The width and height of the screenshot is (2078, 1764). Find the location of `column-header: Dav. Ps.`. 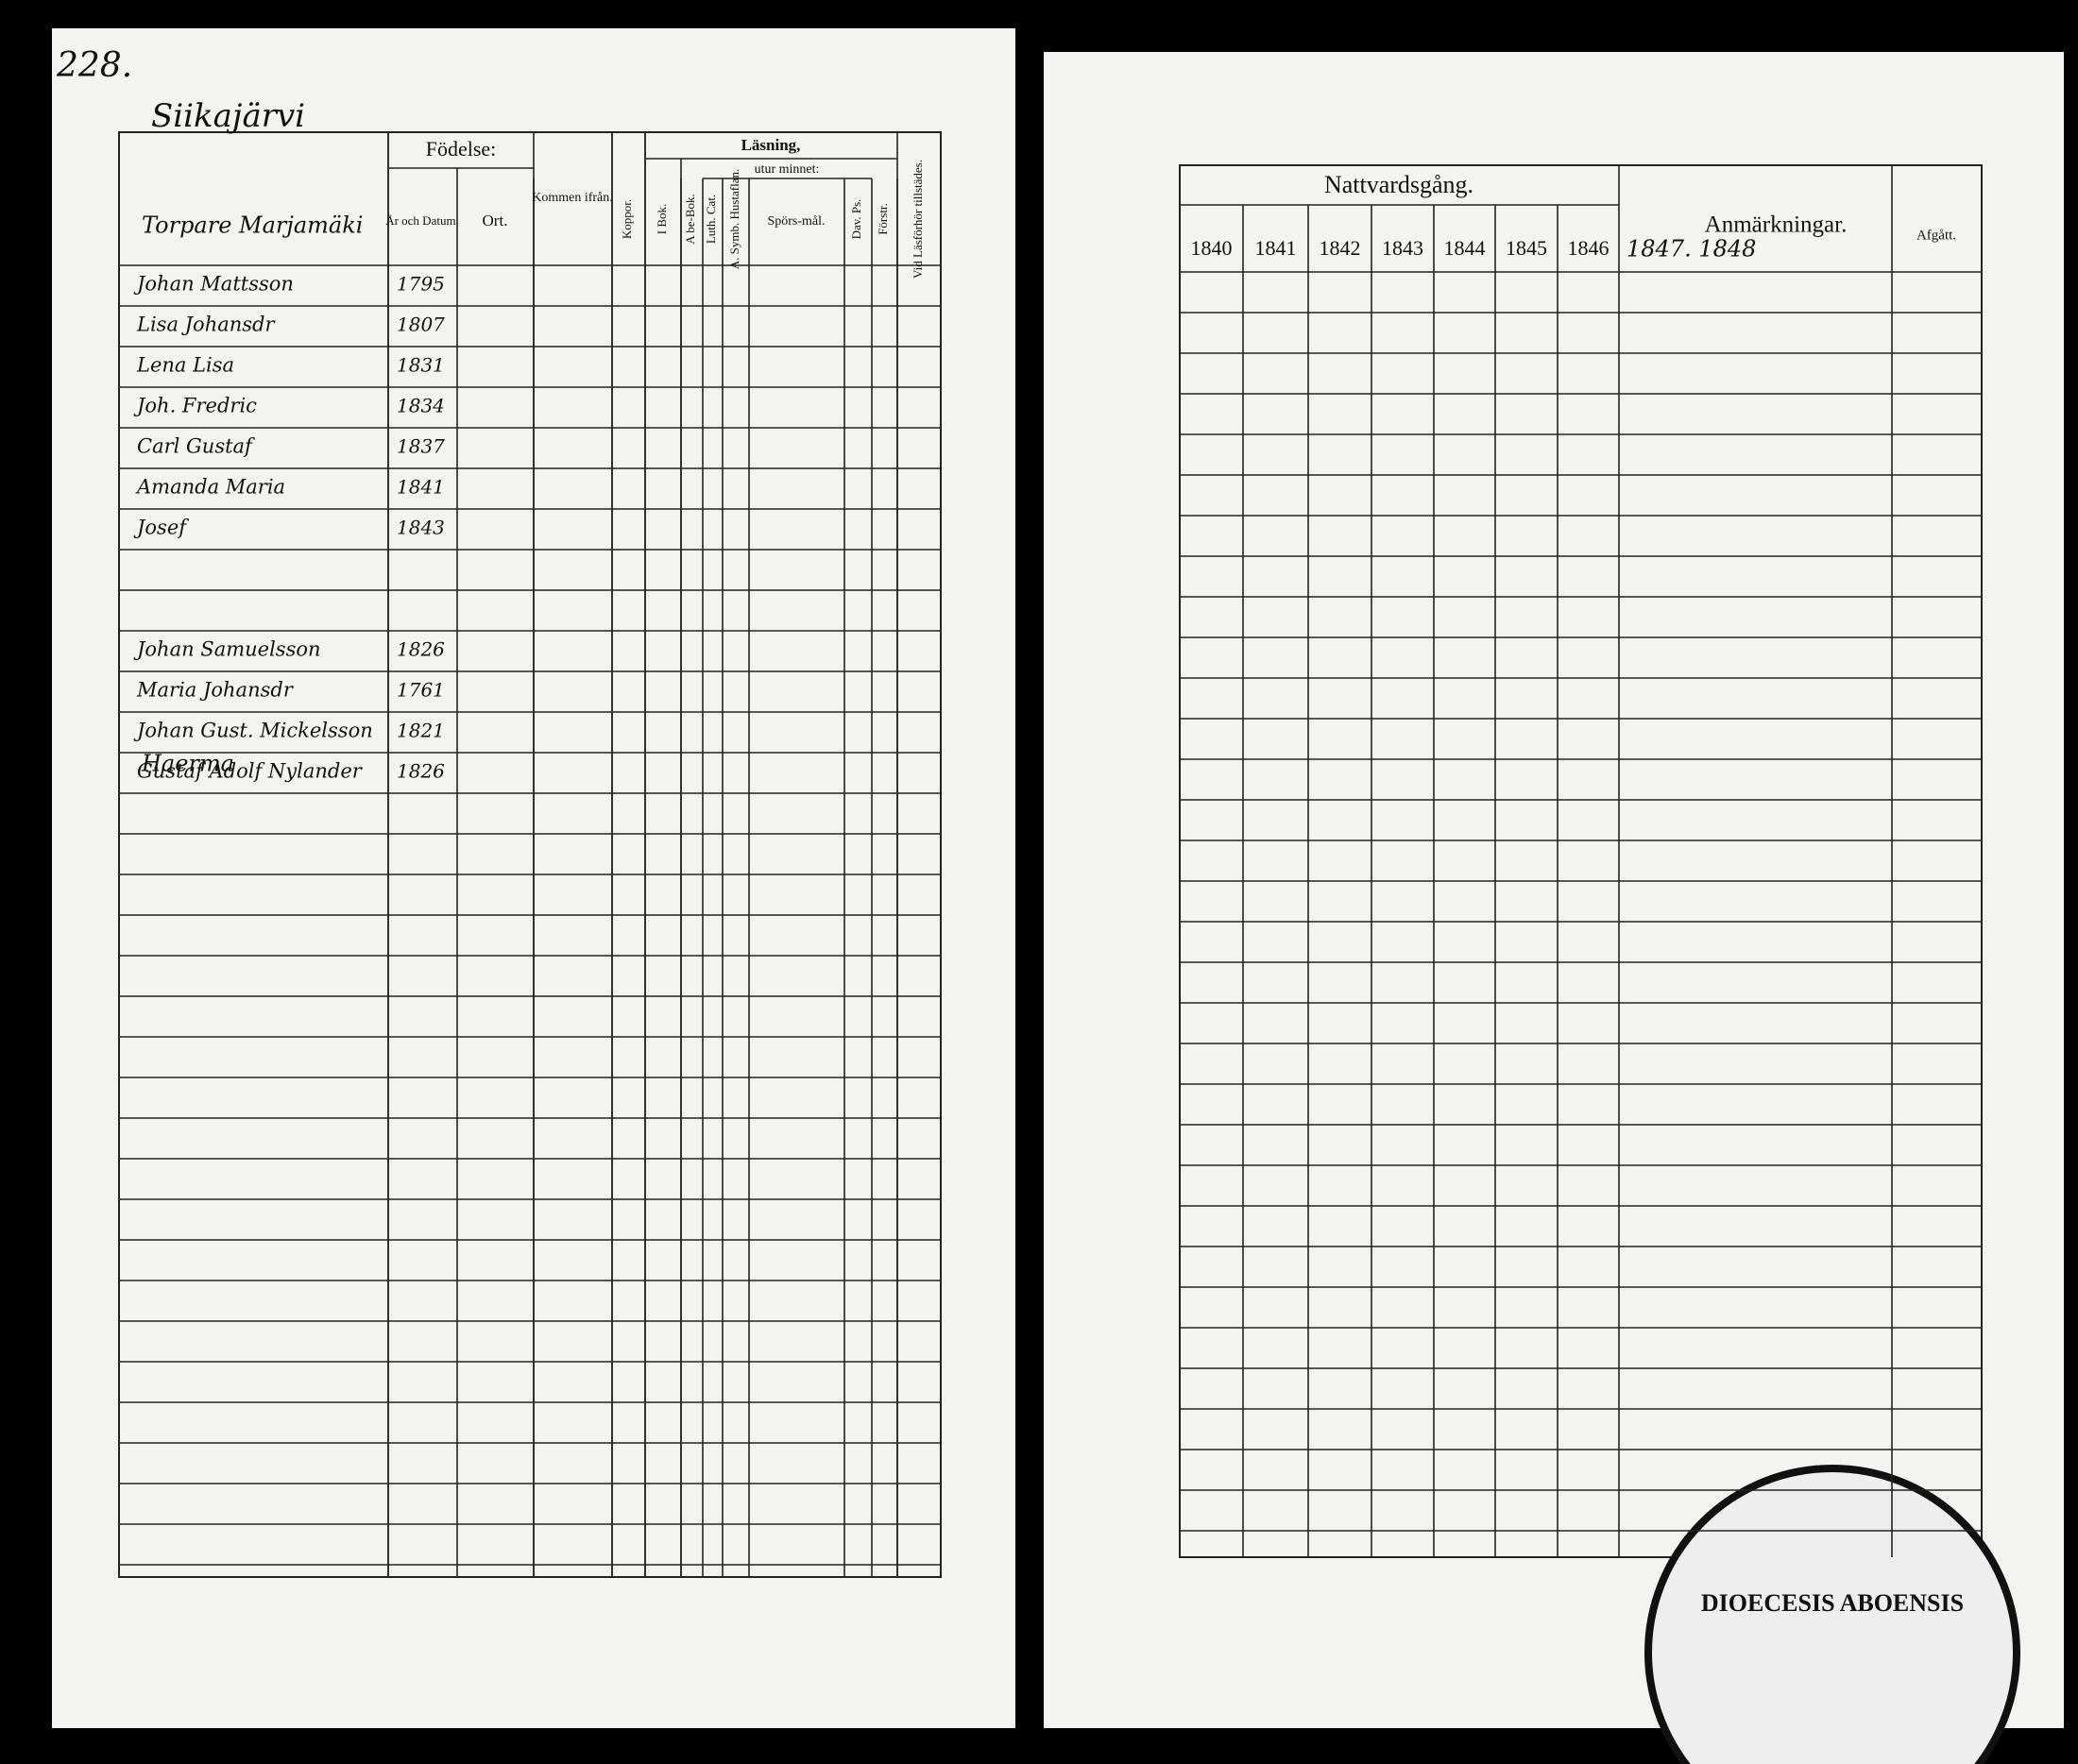

column-header: Dav. Ps. is located at coordinates (856, 219).